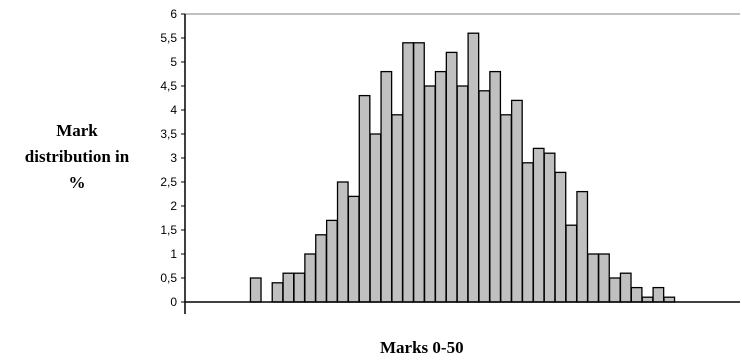  Describe the element at coordinates (173, 158) in the screenshot. I see `y-tick-label: 3` at that location.